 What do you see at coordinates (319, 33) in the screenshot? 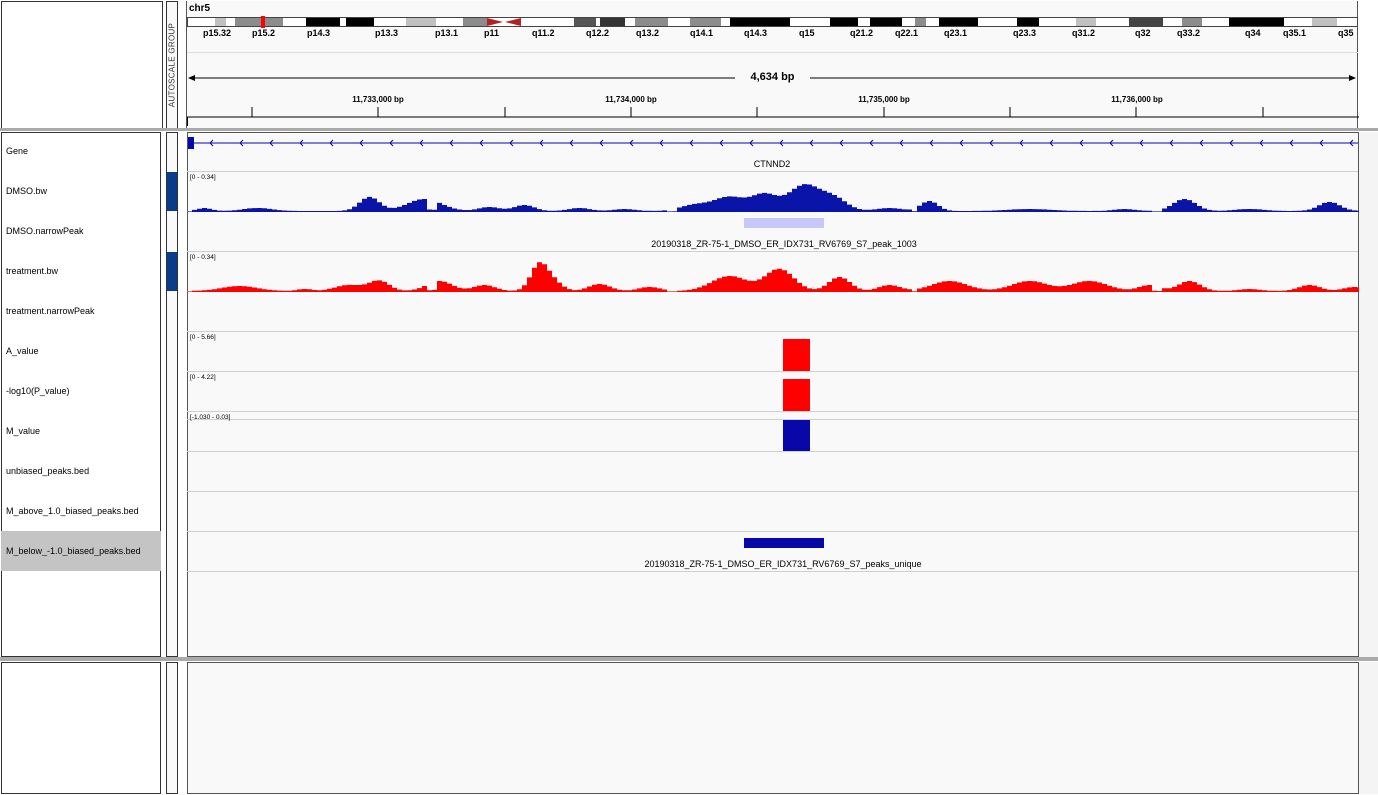
I see `cytoband-label: p14.3` at bounding box center [319, 33].